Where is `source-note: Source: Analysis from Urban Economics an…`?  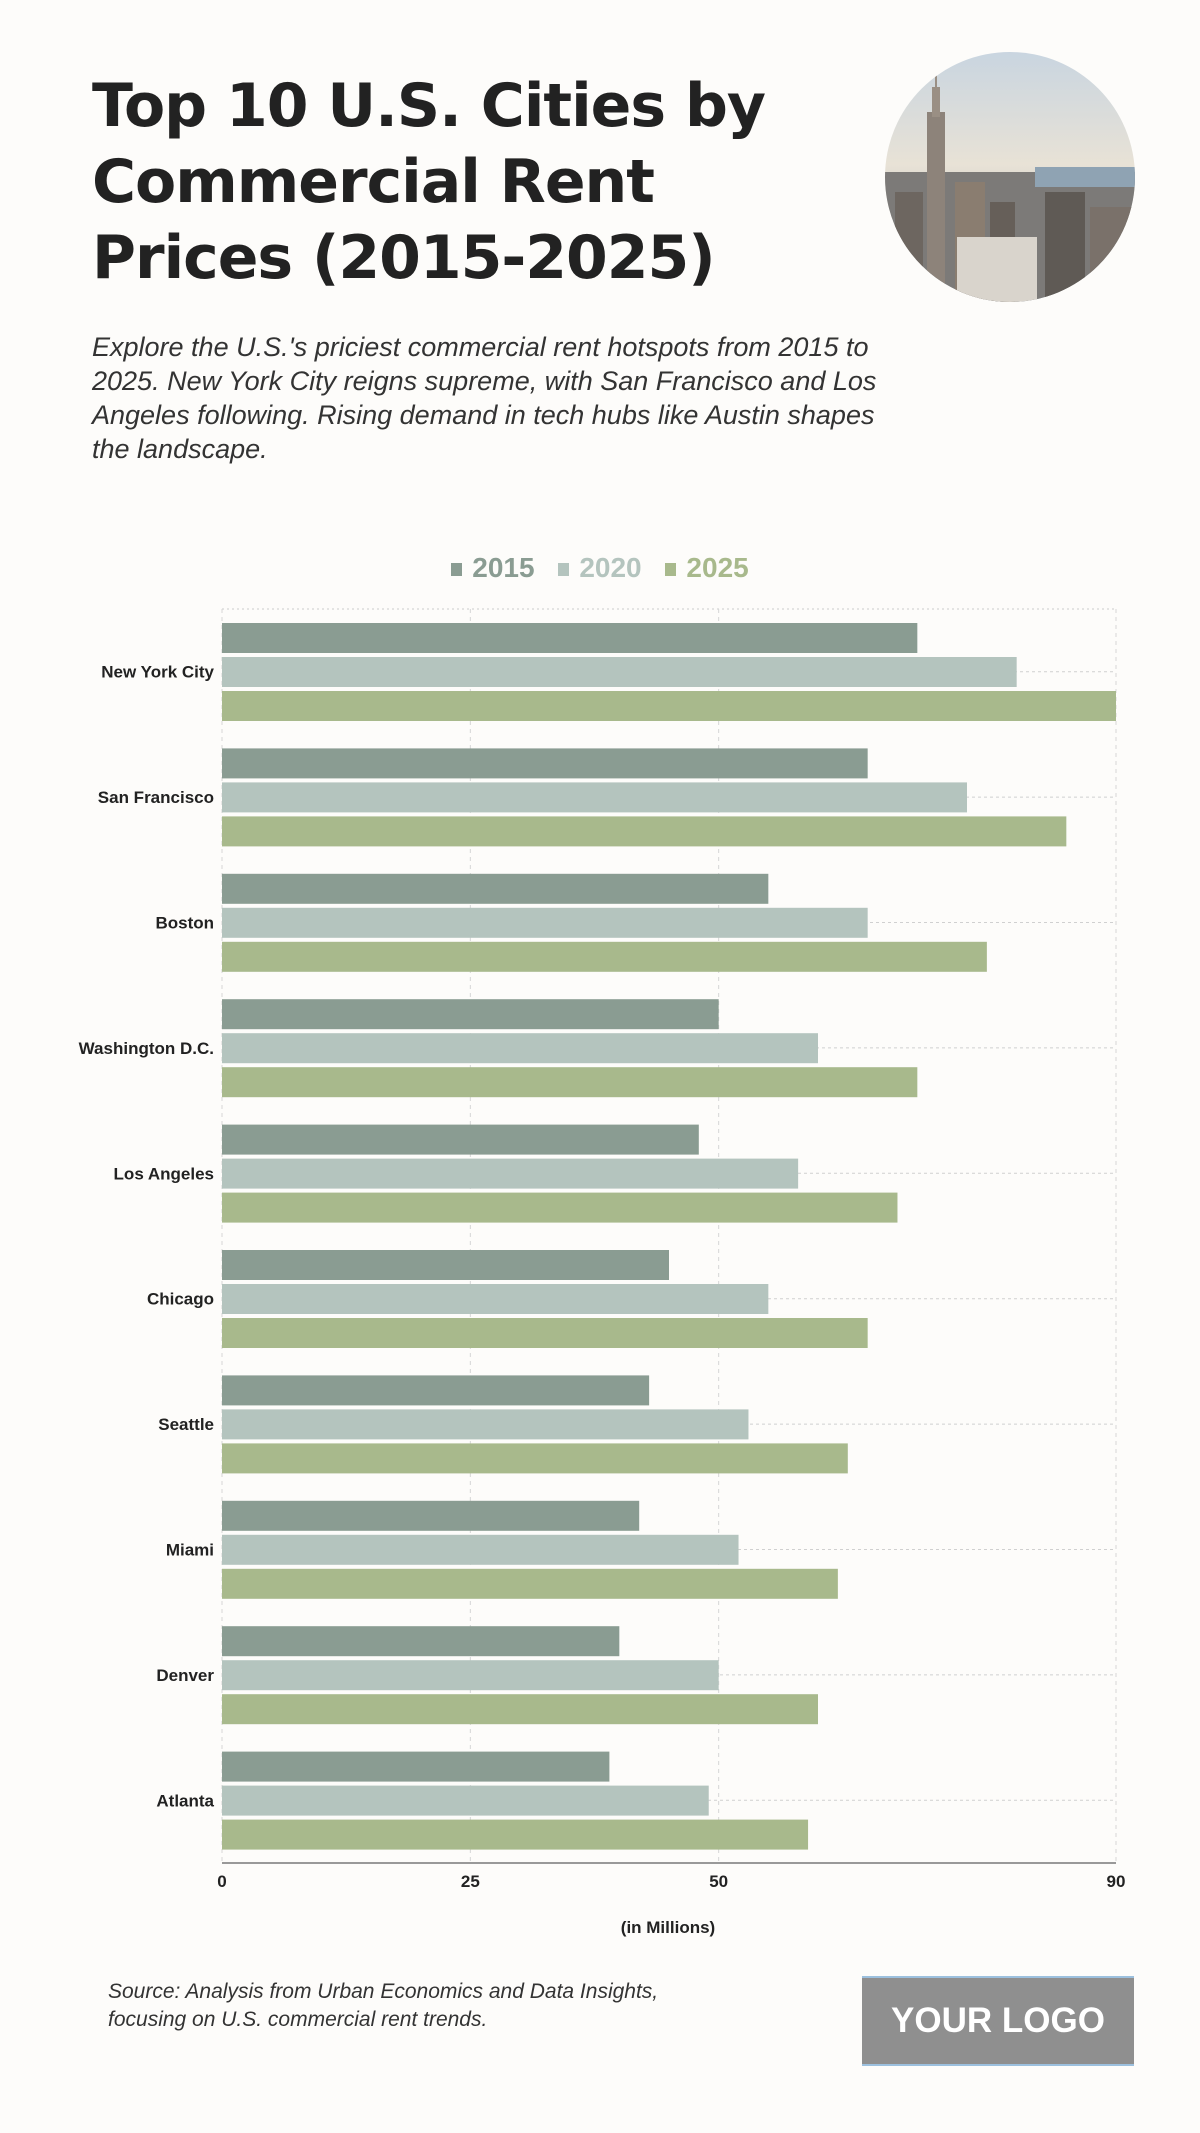
source-note: Source: Analysis from Urban Economics an… is located at coordinates (383, 2005).